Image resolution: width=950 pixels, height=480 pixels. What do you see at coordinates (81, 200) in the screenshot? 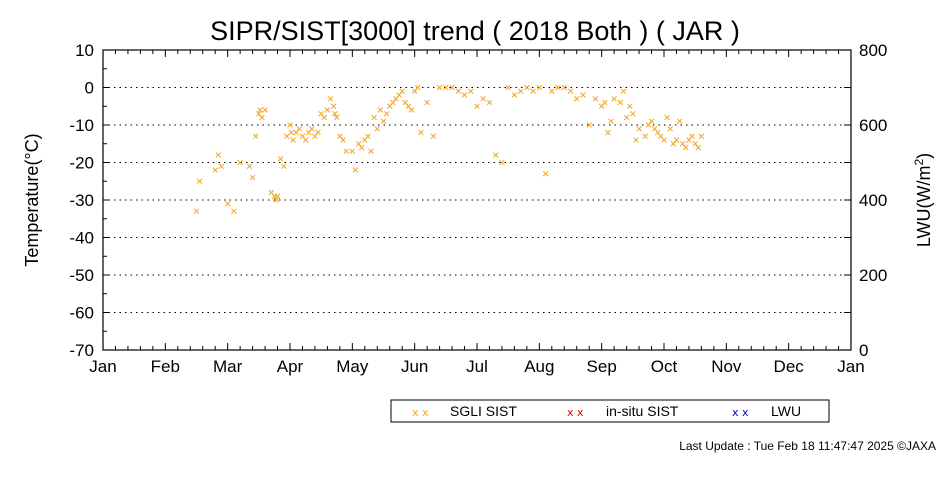
I see `y-tick-label: -30` at bounding box center [81, 200].